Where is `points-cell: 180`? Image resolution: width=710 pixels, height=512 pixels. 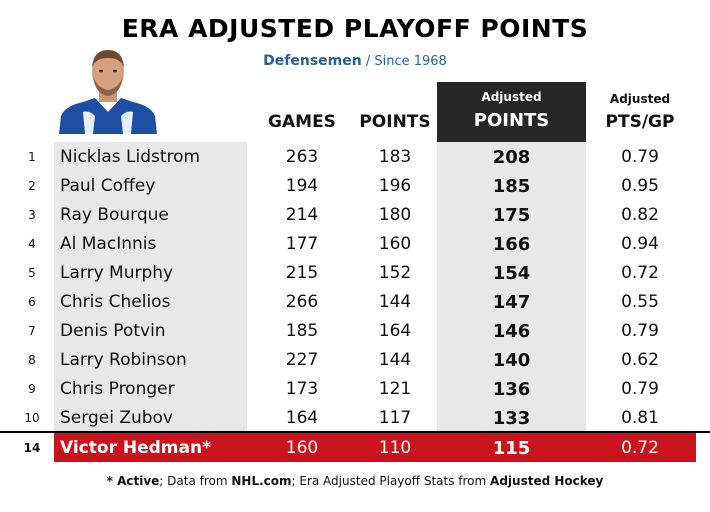
points-cell: 180 is located at coordinates (395, 215).